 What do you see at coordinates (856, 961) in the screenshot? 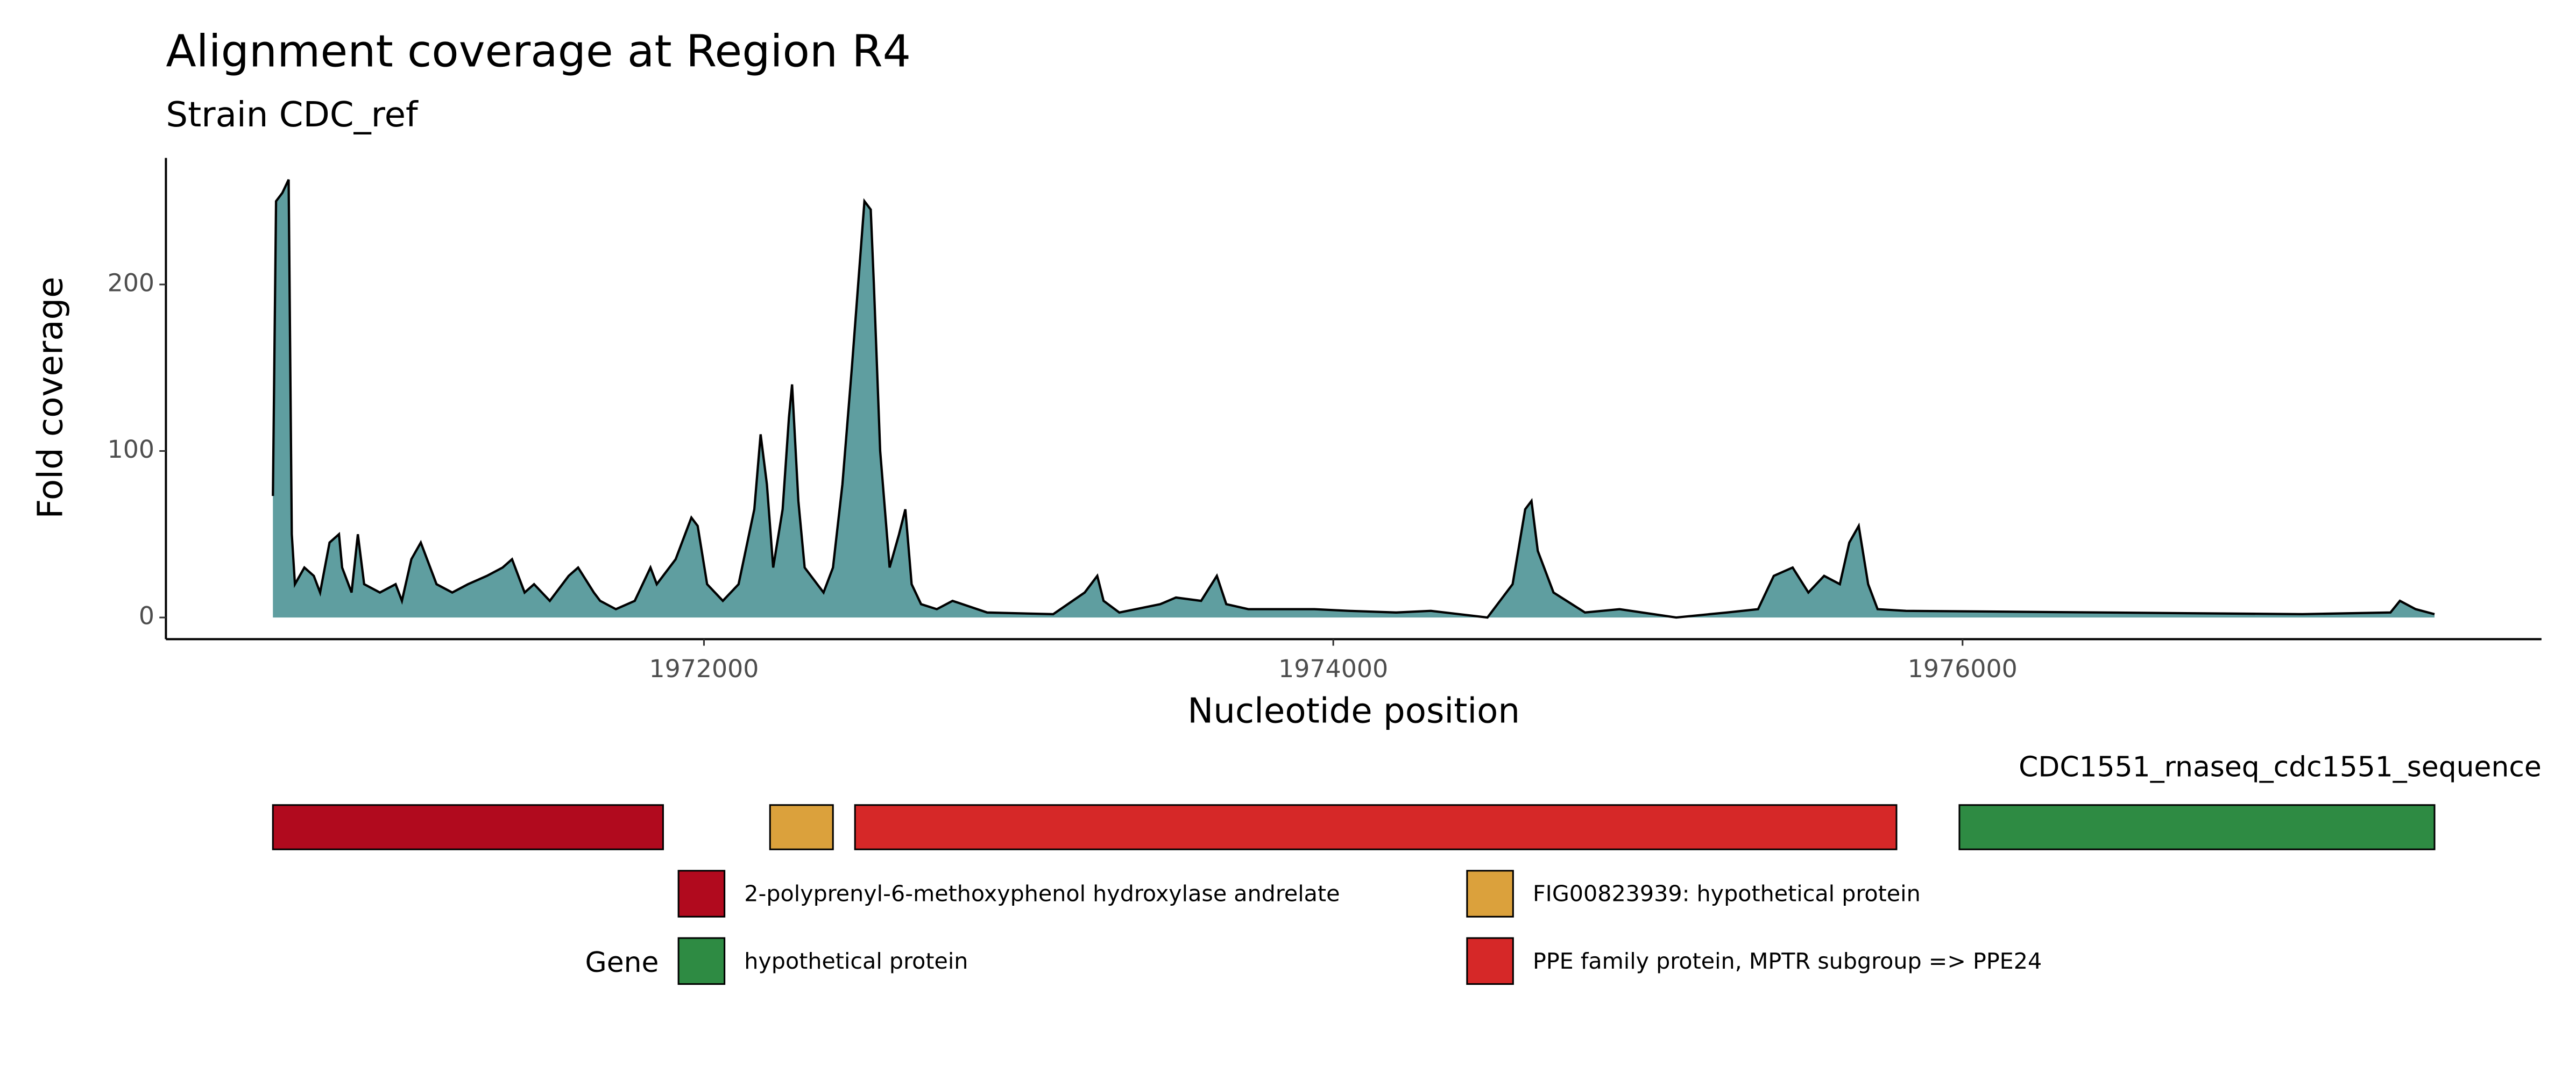
I see `legend-label: hypothetical protein` at bounding box center [856, 961].